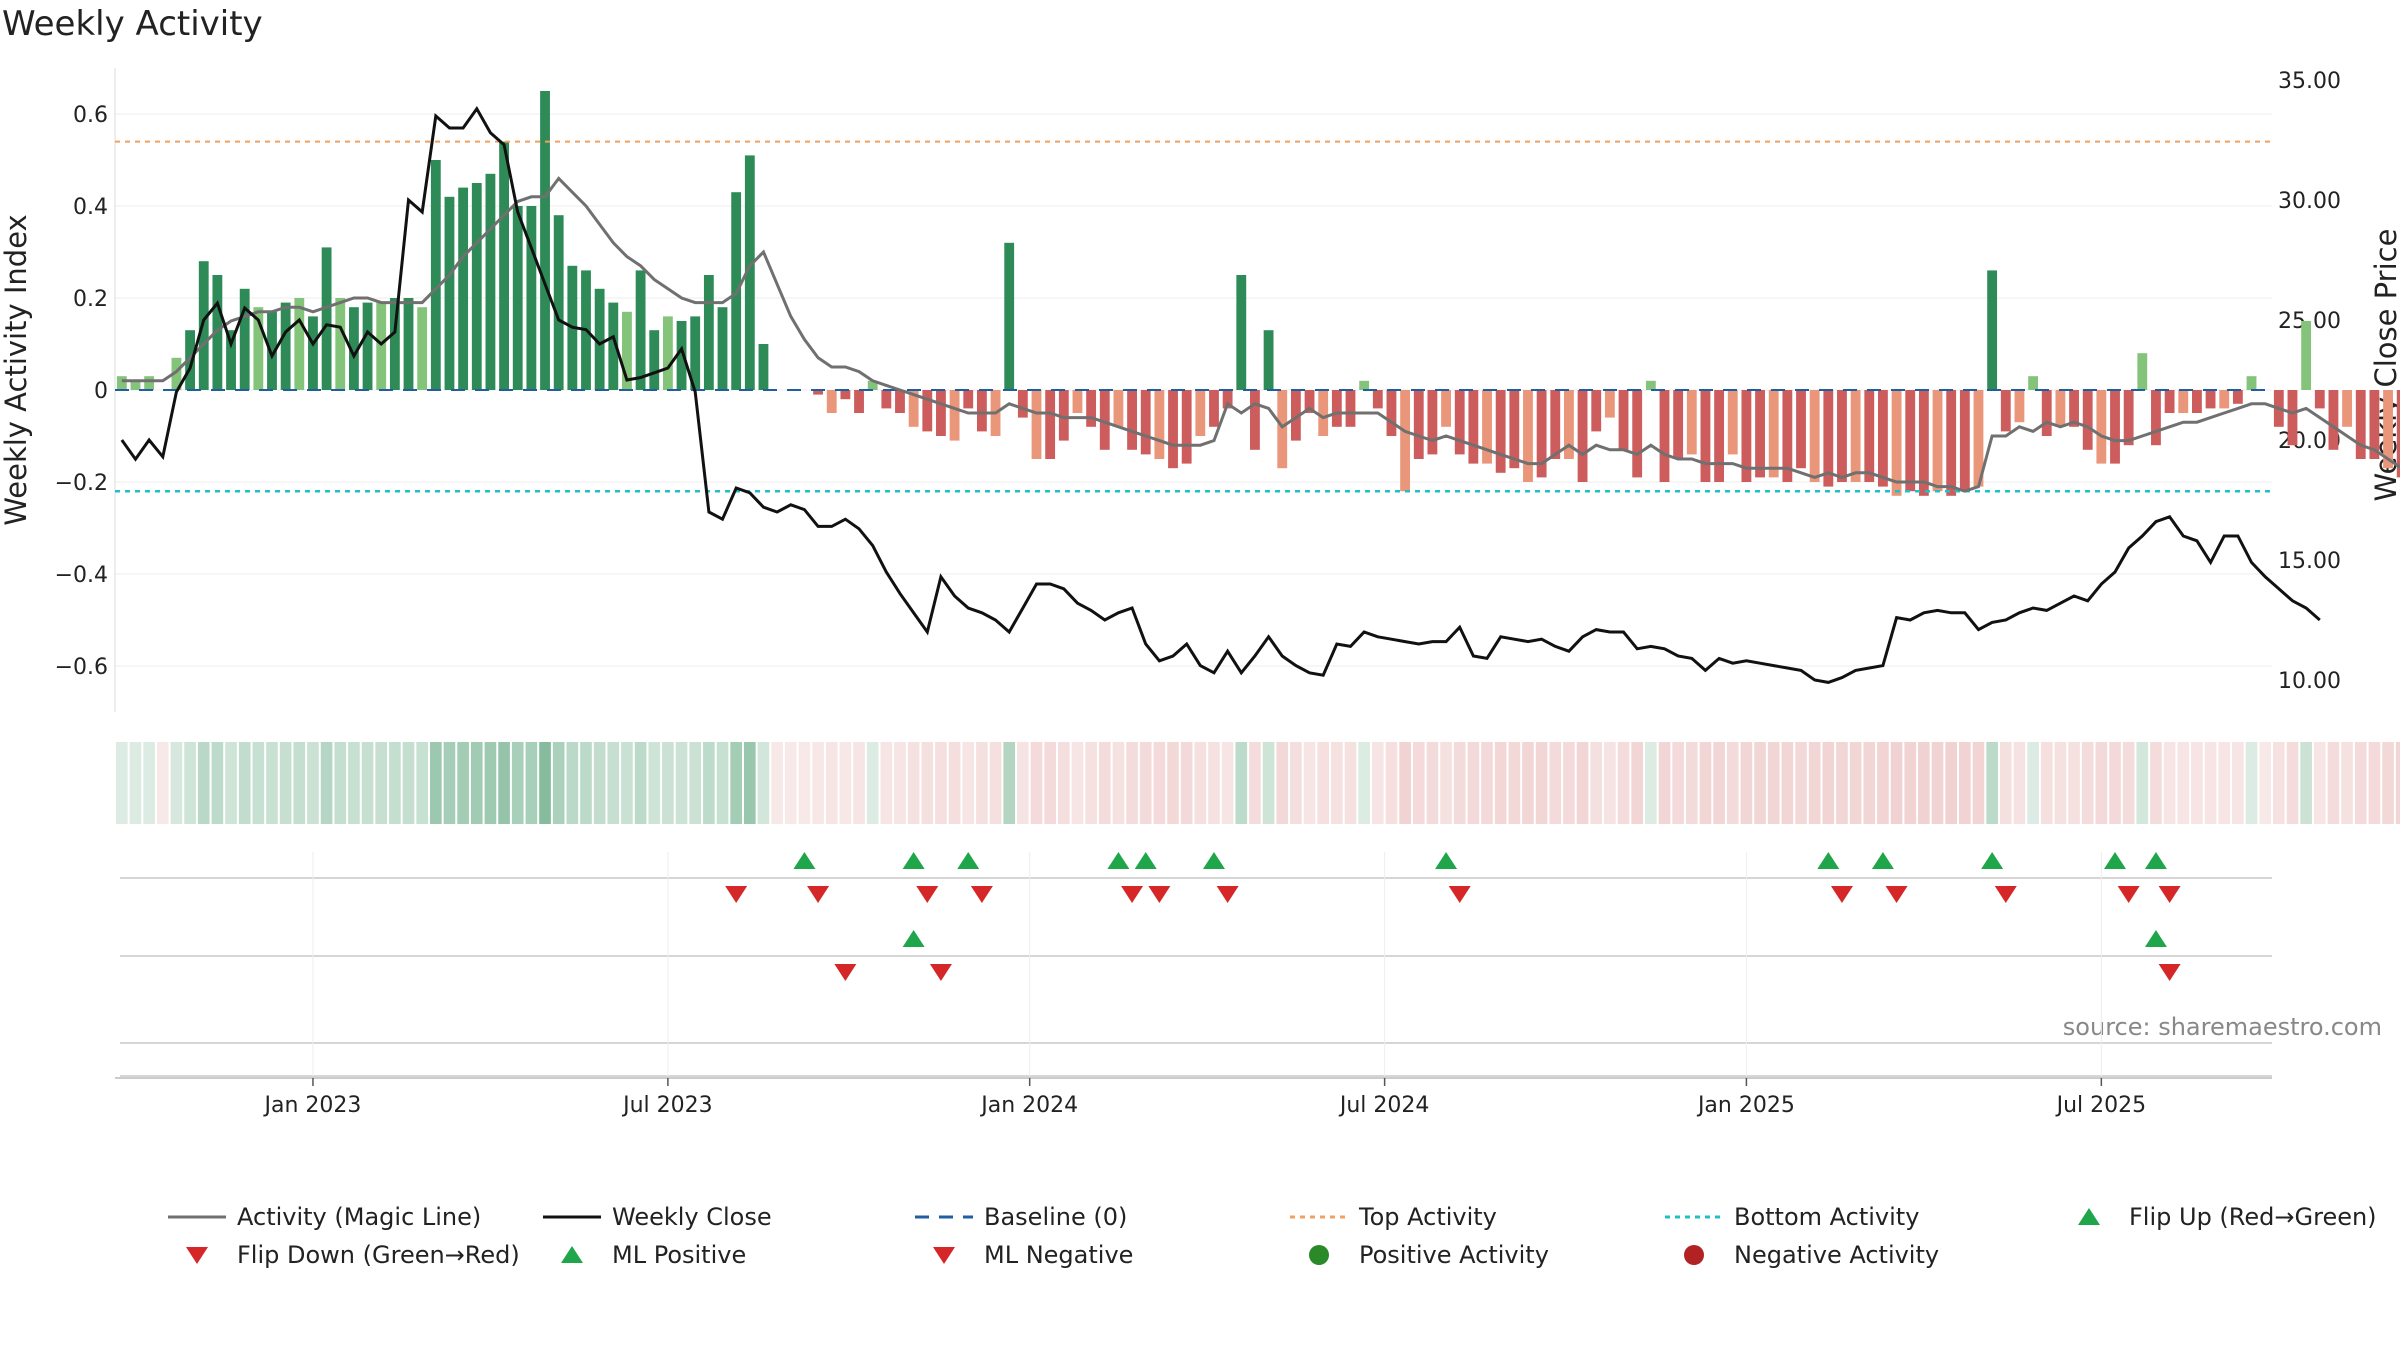 This screenshot has height=1350, width=2400. What do you see at coordinates (667, 1105) in the screenshot?
I see `x-tick-label: Jul 2023` at bounding box center [667, 1105].